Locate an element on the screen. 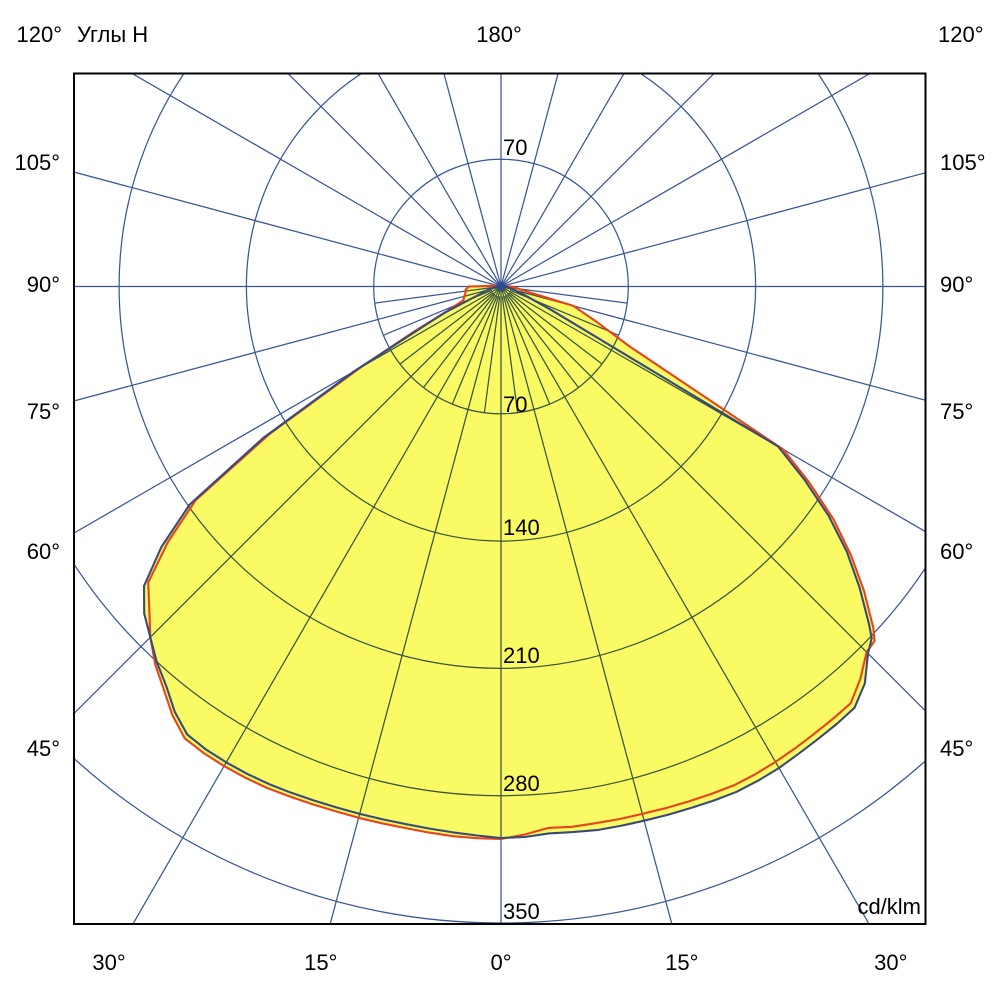 The image size is (1000, 1000). svg-text: 210 is located at coordinates (521, 655).